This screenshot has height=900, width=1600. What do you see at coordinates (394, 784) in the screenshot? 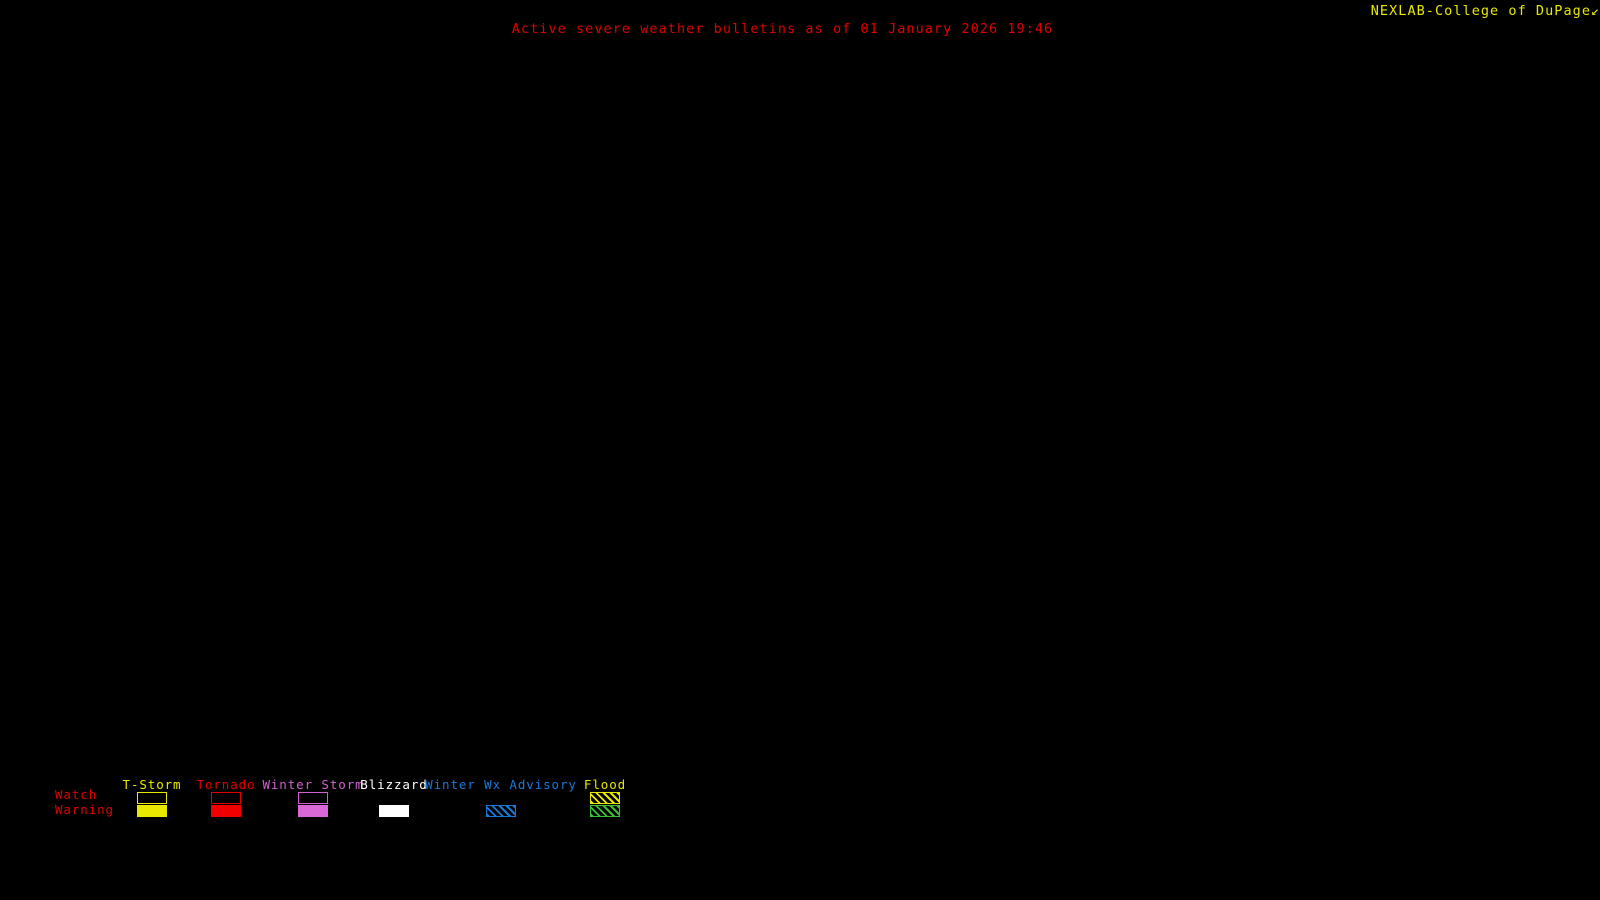
I see `legend-column-label-blizzard: Blizzard` at bounding box center [394, 784].